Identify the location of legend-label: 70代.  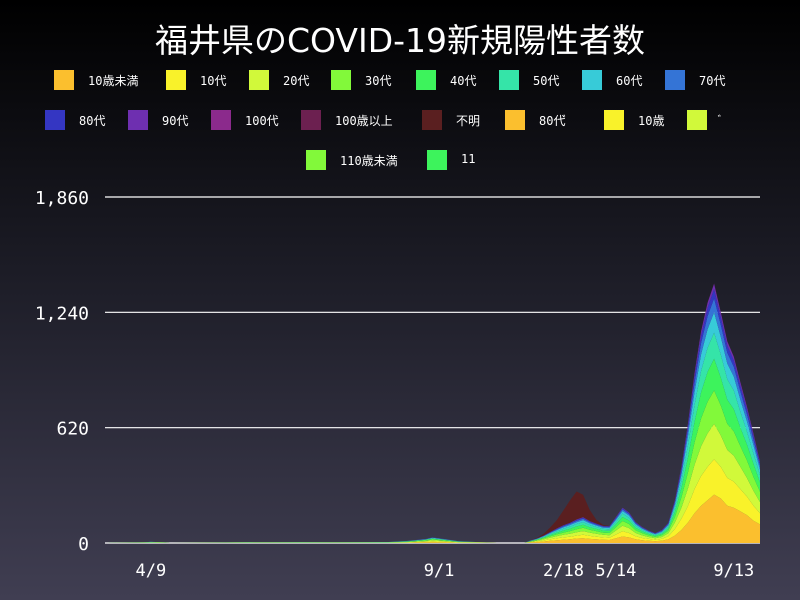
(712, 81).